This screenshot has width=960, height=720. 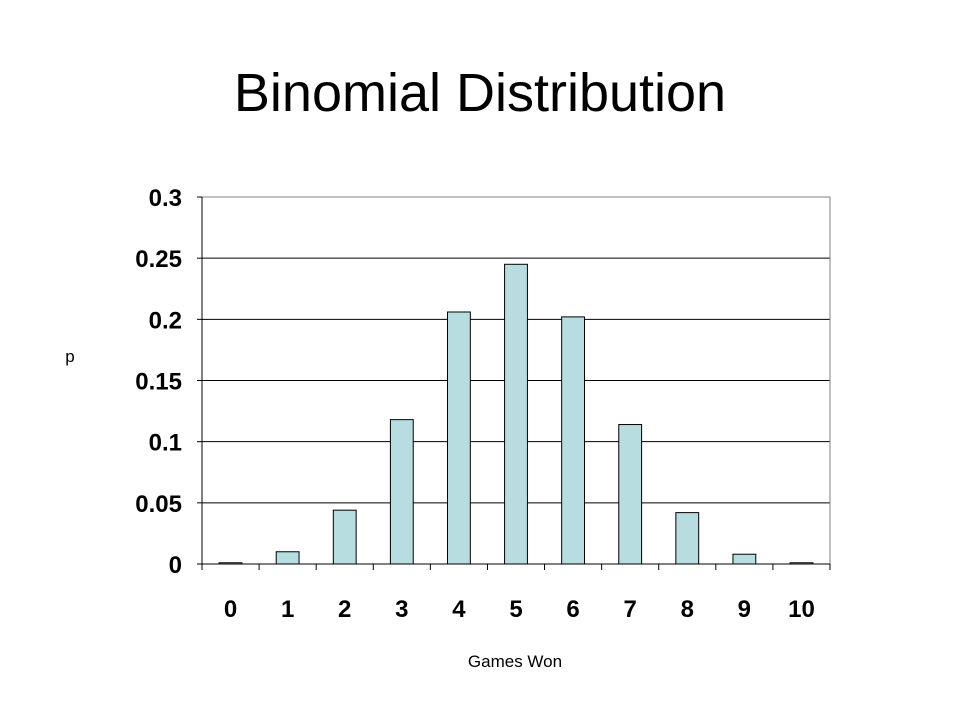 What do you see at coordinates (158, 259) in the screenshot?
I see `y-tick-label: 0.25` at bounding box center [158, 259].